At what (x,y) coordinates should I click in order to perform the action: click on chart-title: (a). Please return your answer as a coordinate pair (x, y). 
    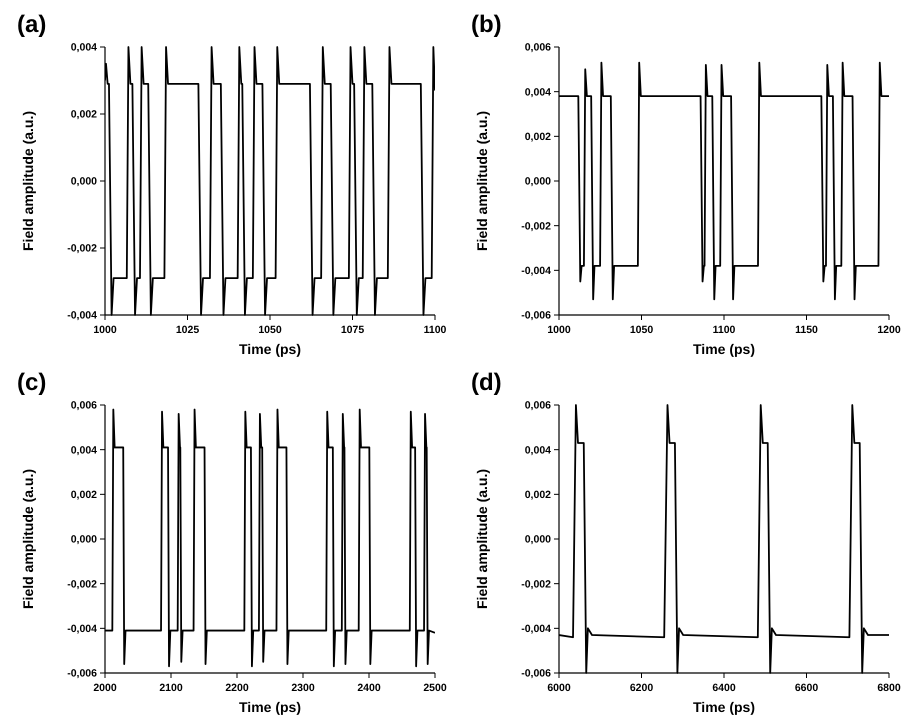
    Looking at the image, I should click on (31, 24).